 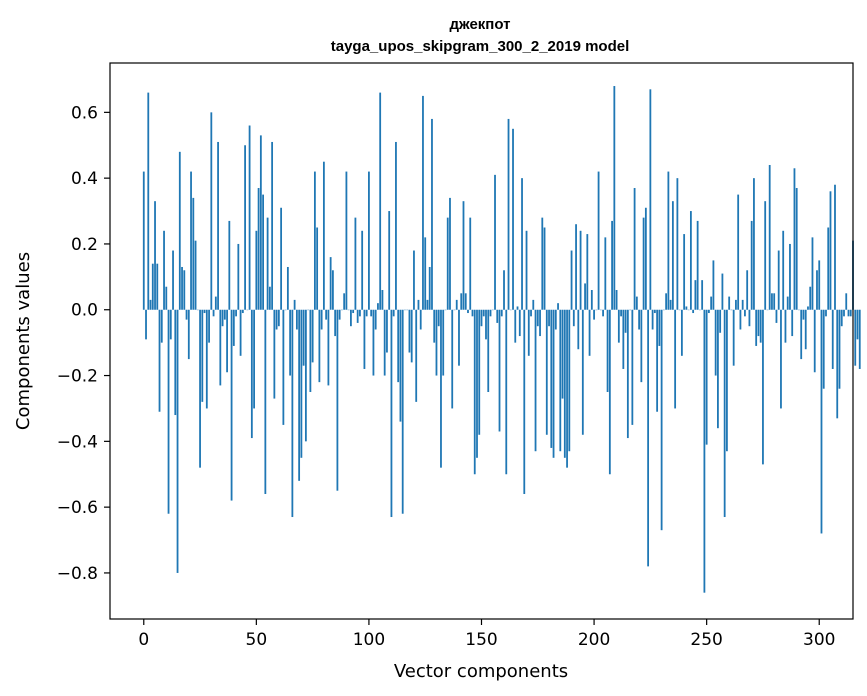 I want to click on x-tick-label: 50, so click(x=257, y=640).